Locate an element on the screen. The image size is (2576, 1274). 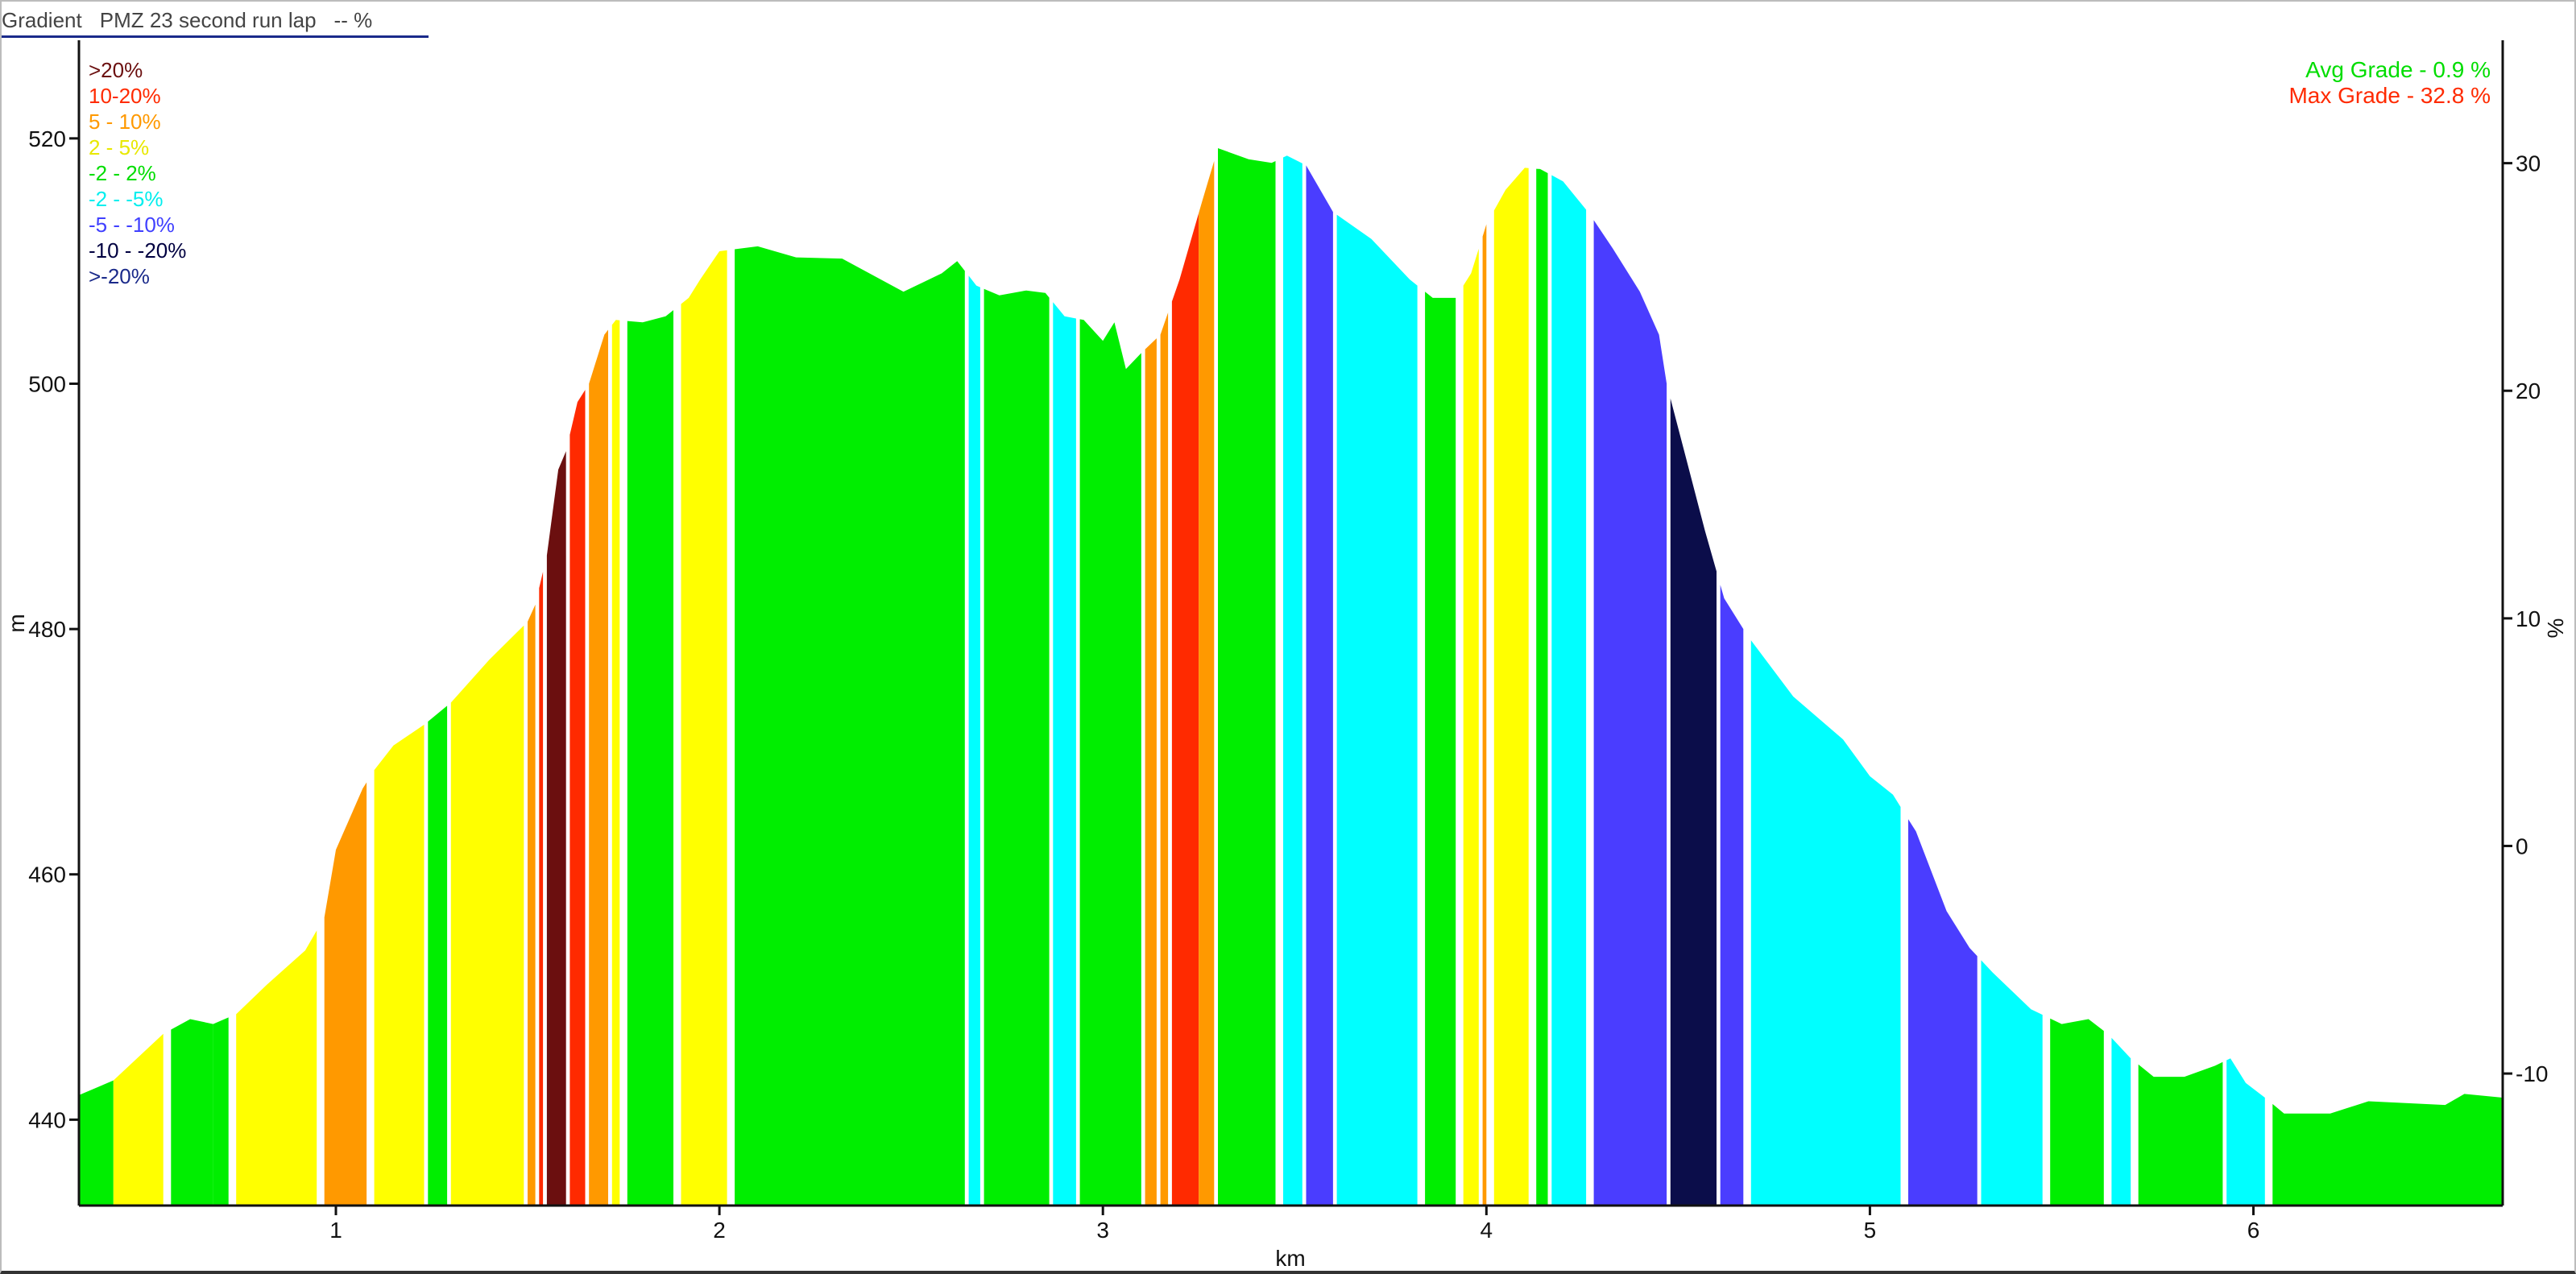
chart-title: Gradient PMZ 23 second run lap -- % is located at coordinates (215, 23).